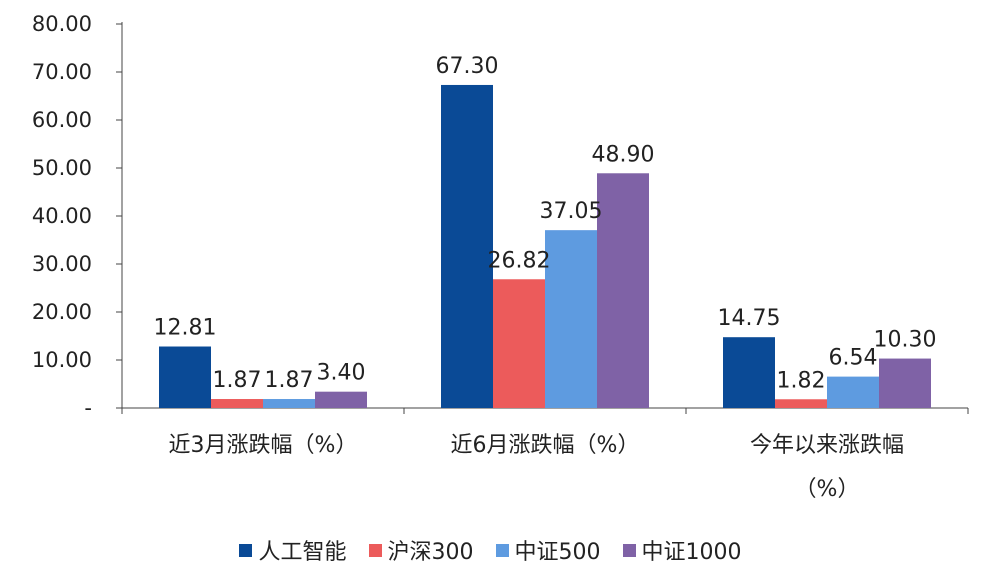 This screenshot has height=573, width=981. Describe the element at coordinates (801, 380) in the screenshot. I see `data-label: 1.82` at that location.